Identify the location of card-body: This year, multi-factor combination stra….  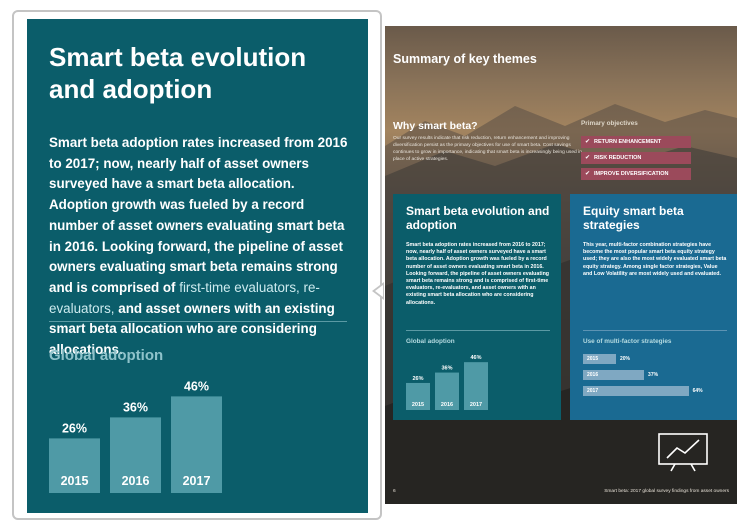
(655, 259).